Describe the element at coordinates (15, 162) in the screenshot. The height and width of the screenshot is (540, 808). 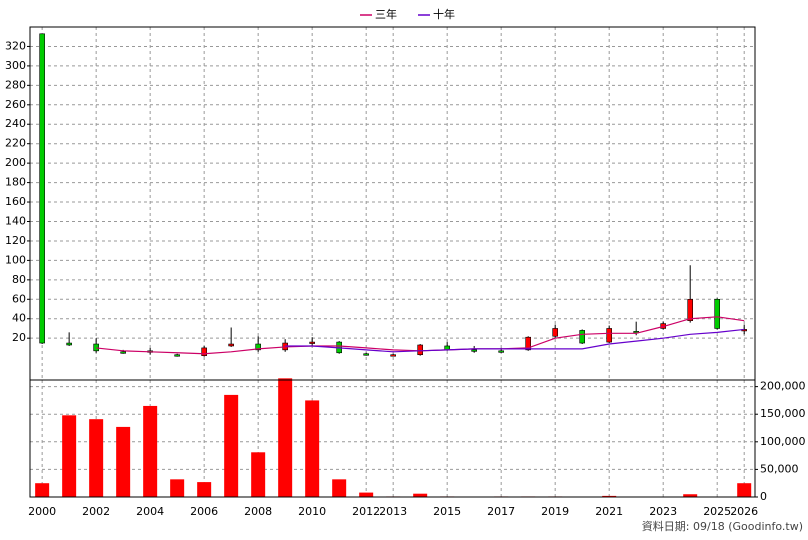
I see `y-tick-label: 200` at that location.